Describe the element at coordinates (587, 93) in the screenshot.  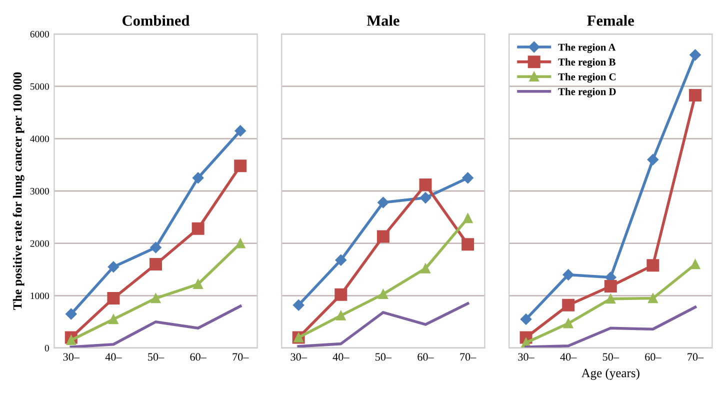
I see `legend-label: The region D` at that location.